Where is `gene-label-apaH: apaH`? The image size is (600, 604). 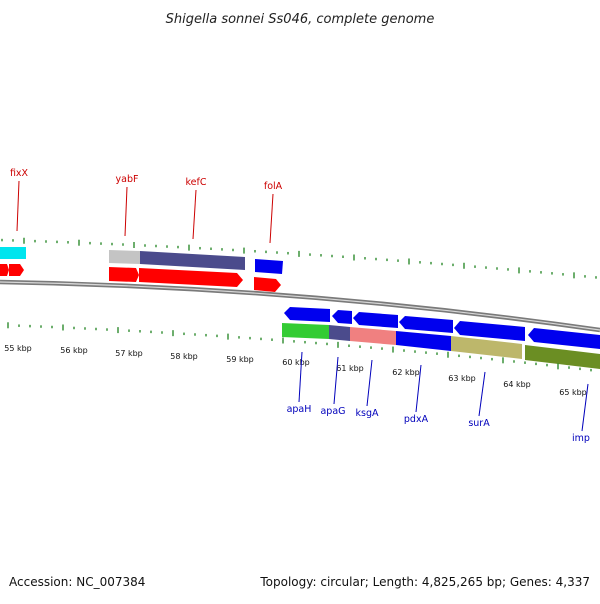 gene-label-apaH: apaH is located at coordinates (299, 409).